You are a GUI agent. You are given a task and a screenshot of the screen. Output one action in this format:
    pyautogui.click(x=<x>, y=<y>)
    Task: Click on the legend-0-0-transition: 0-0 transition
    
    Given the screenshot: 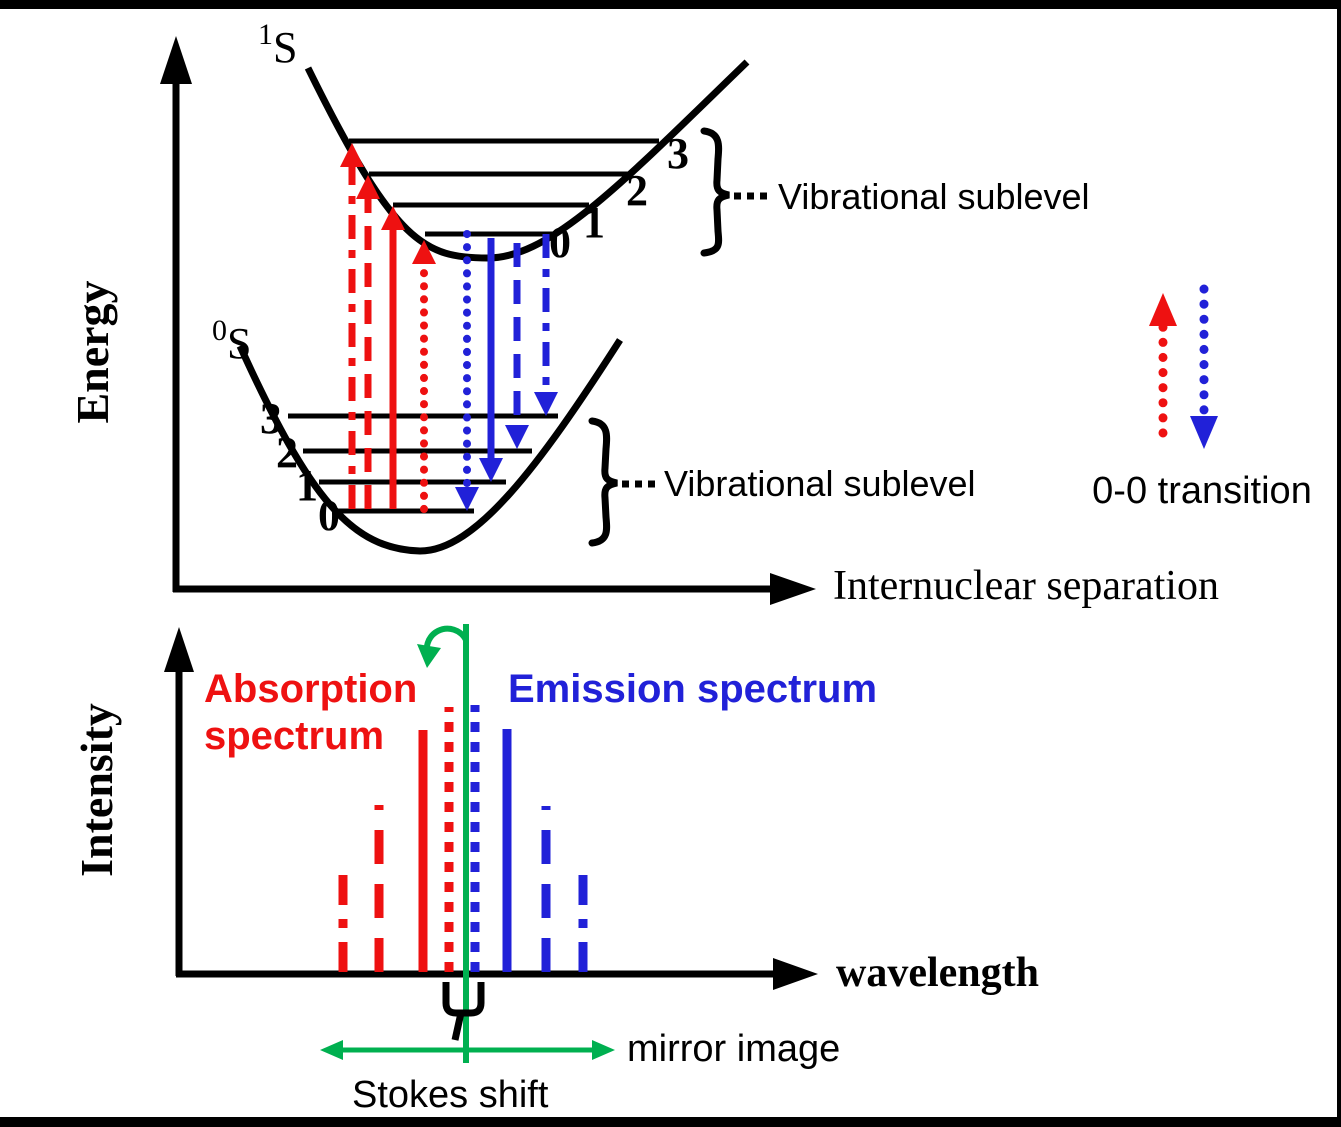 What is the action you would take?
    pyautogui.click(x=1202, y=398)
    